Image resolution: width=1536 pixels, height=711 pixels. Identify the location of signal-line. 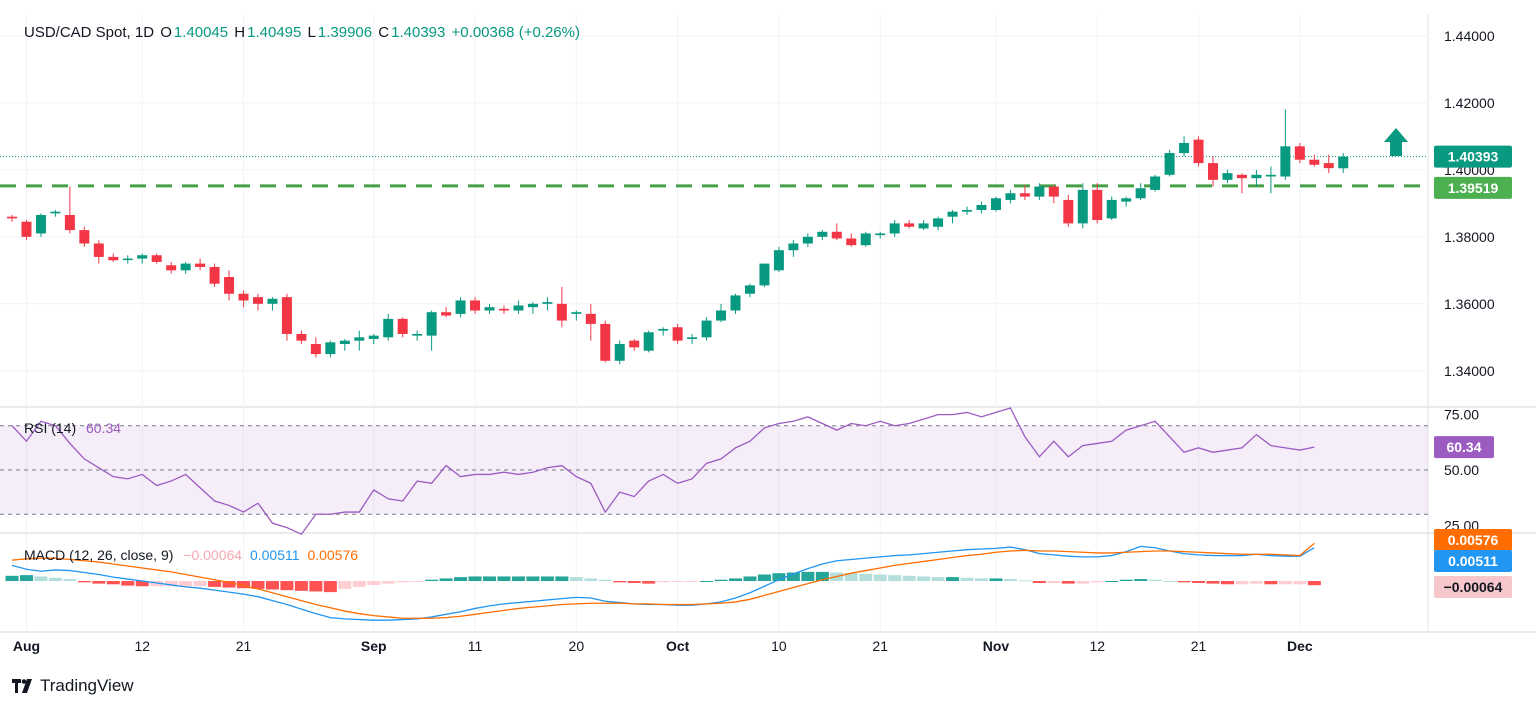
(663, 580).